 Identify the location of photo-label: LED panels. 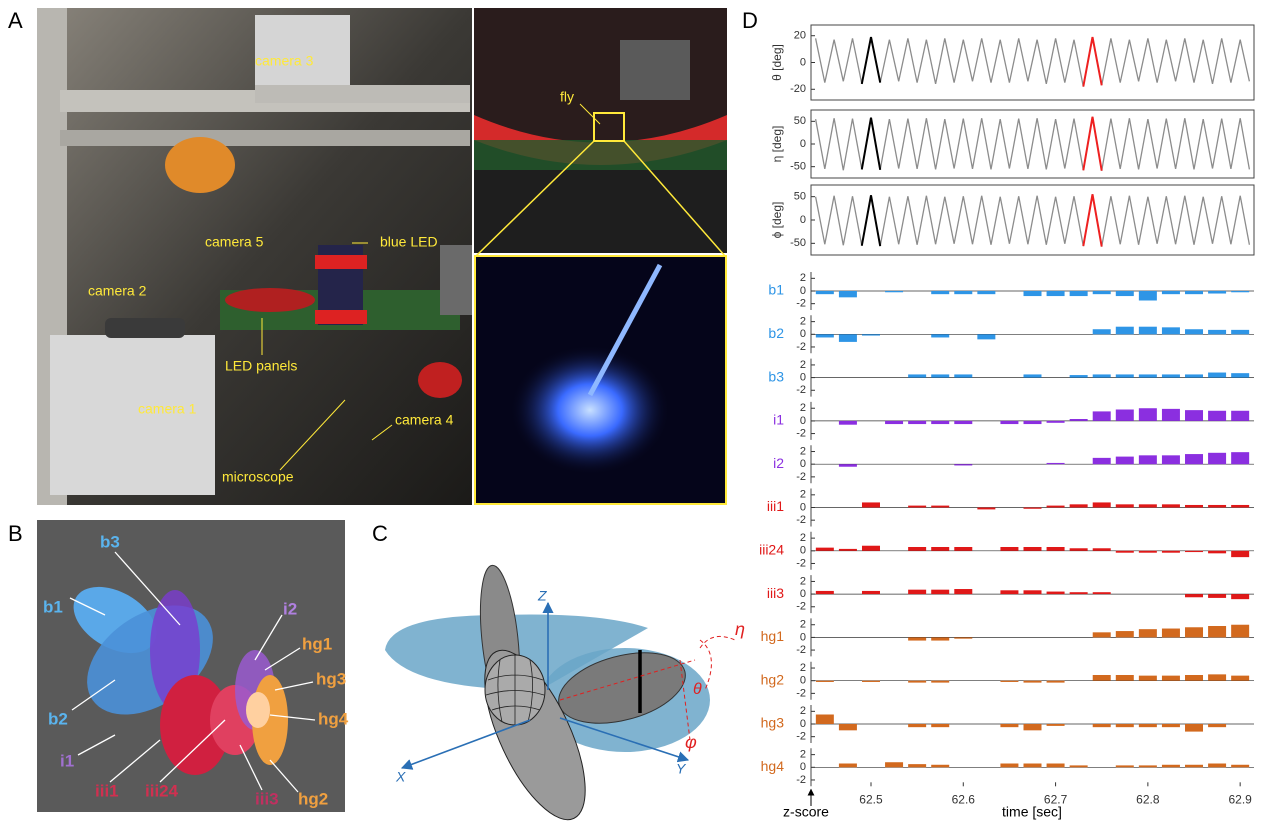
(261, 366).